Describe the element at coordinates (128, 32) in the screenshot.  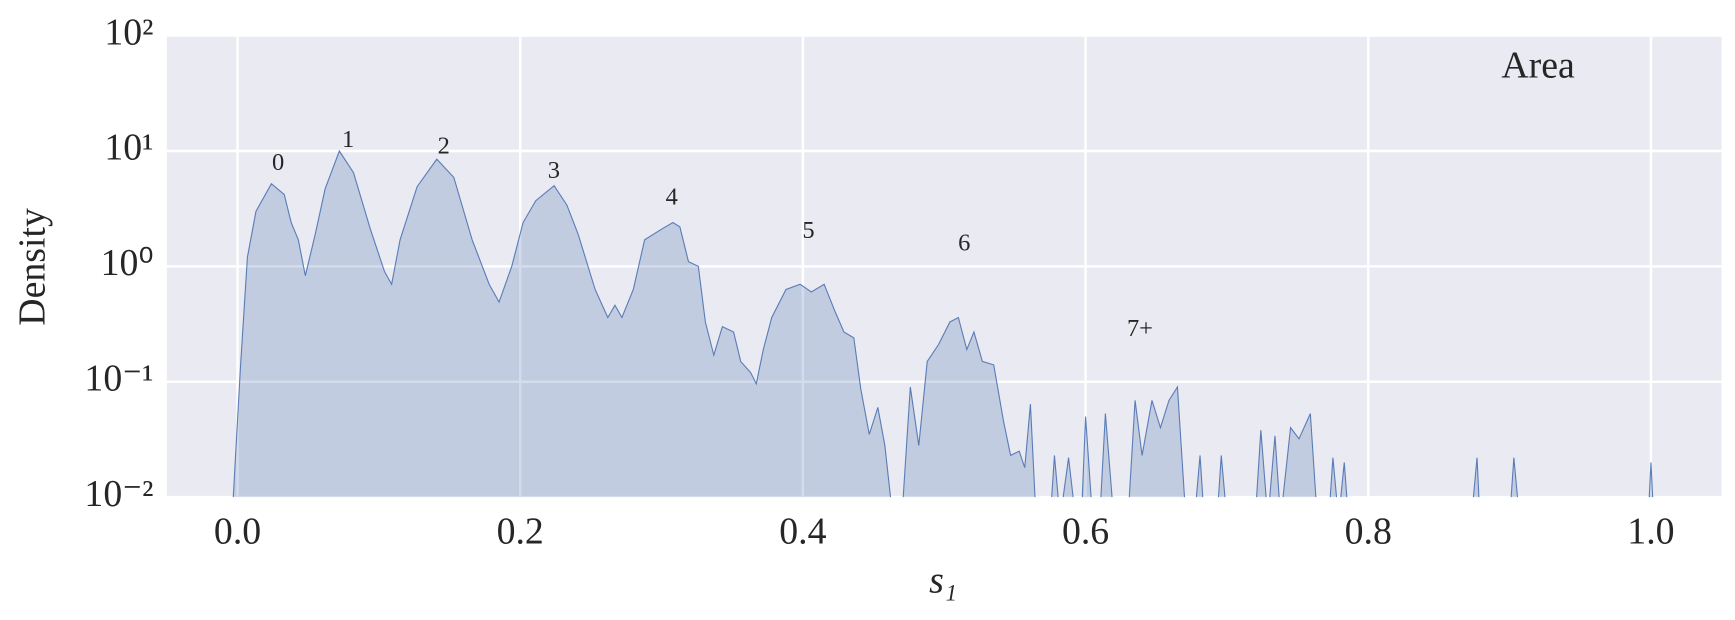
I see `y-tick-label: 10²` at that location.